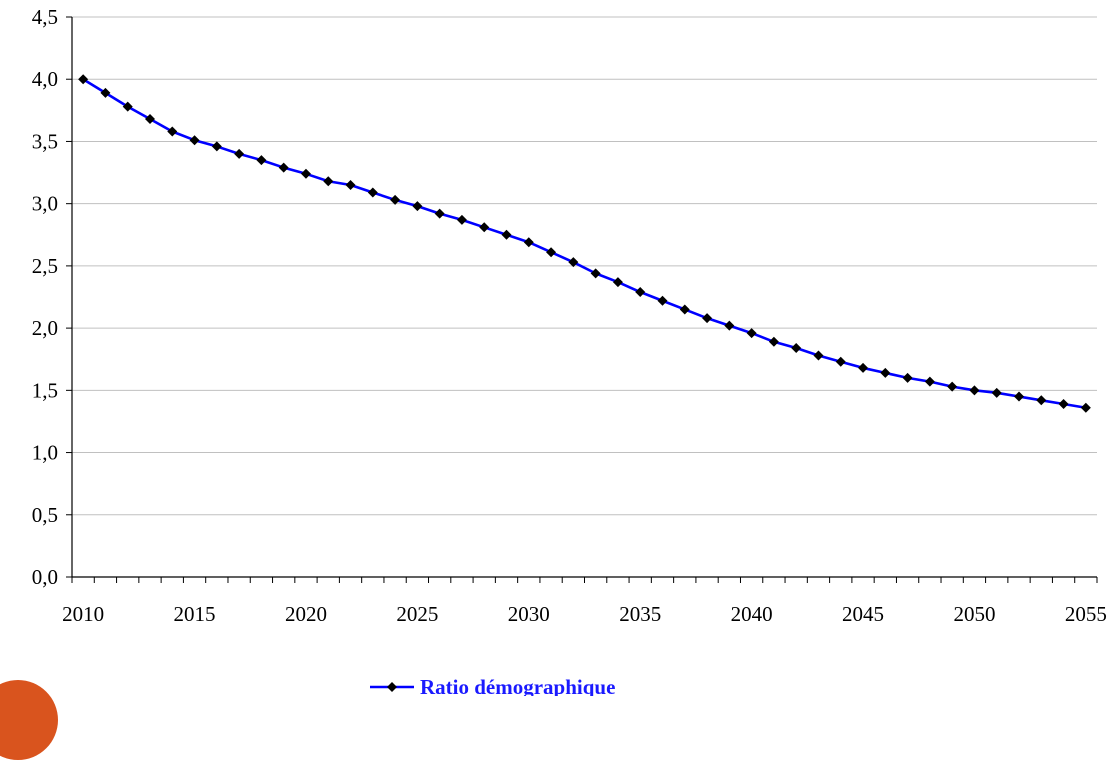 The width and height of the screenshot is (1113, 760). What do you see at coordinates (417, 614) in the screenshot?
I see `x-tick-label: 2025` at bounding box center [417, 614].